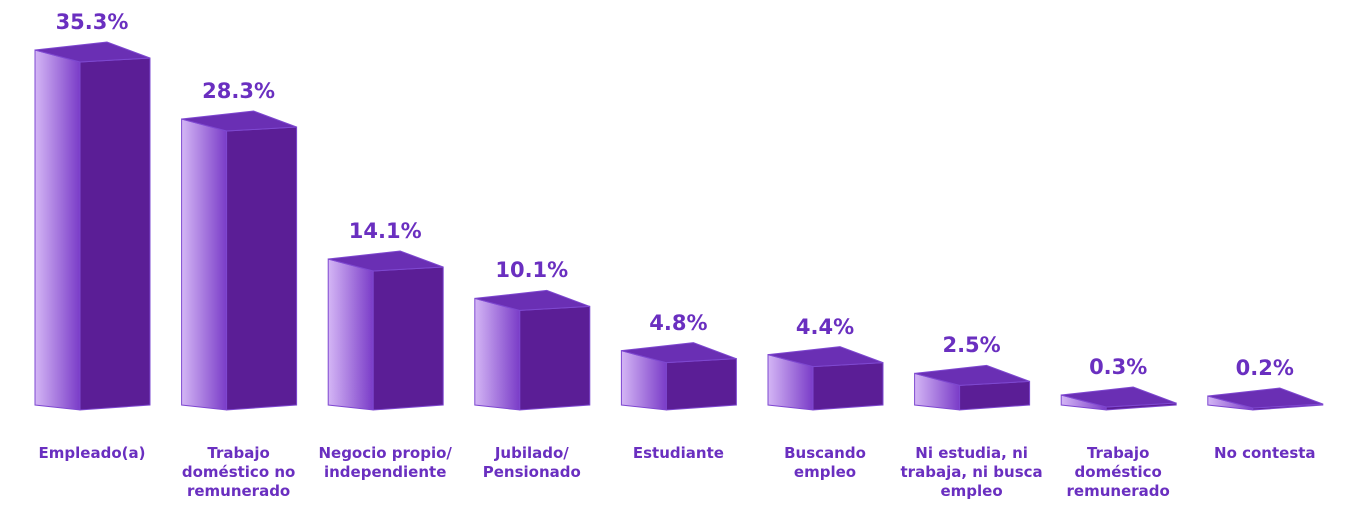 The width and height of the screenshot is (1352, 512). What do you see at coordinates (92, 22) in the screenshot?
I see `value-label: 35.3%` at bounding box center [92, 22].